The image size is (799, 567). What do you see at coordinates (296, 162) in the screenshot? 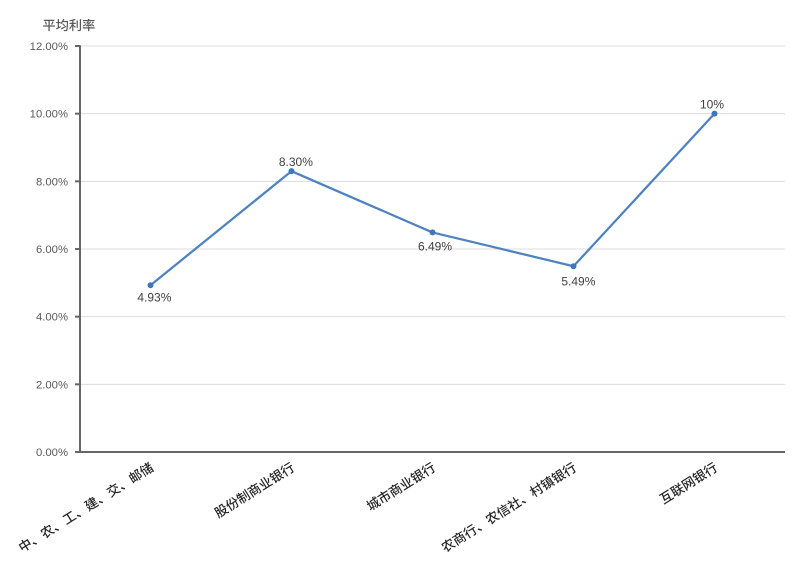
I see `svg-text: 8.30%` at bounding box center [296, 162].